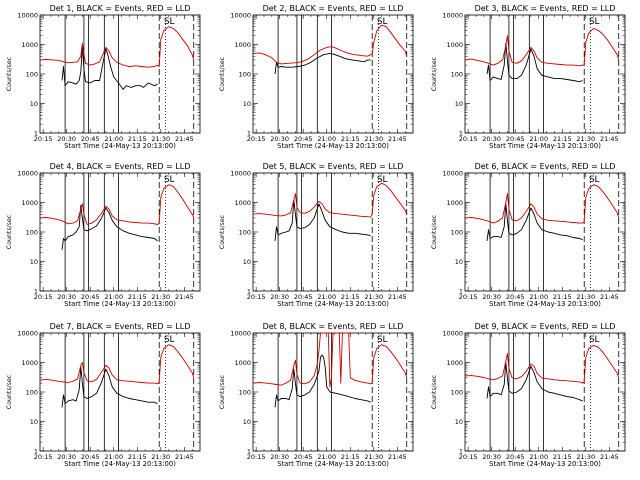  I want to click on panel-title: Det 2, BLACK = Events, RED = LLD, so click(333, 8).